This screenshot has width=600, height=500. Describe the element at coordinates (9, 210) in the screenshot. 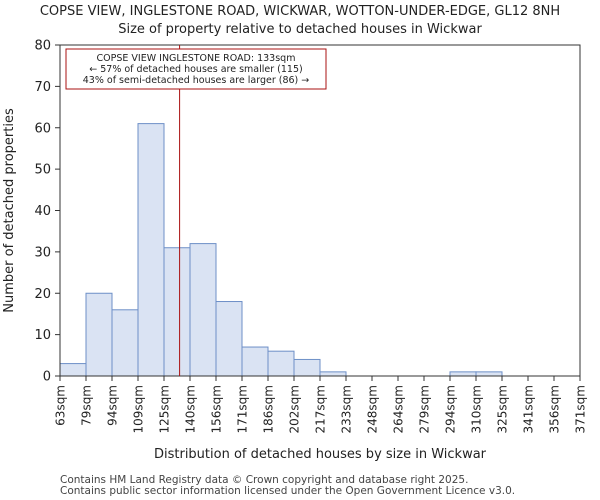

I see `y-axis-label: Number of detached properties` at that location.